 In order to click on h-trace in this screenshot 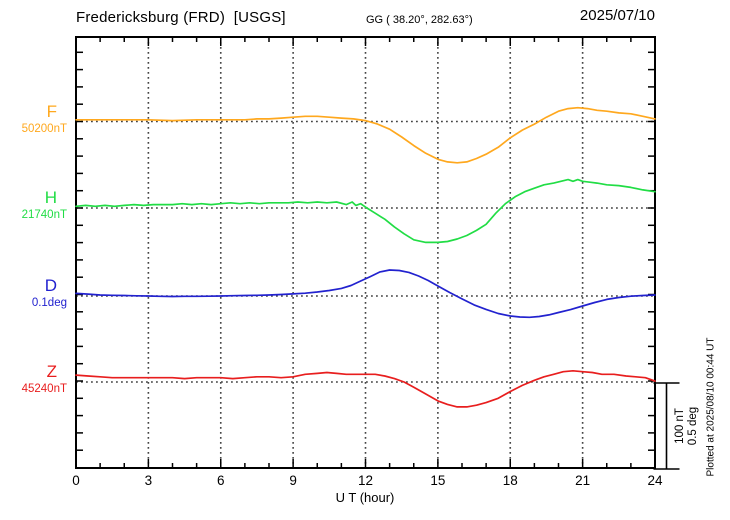, I will do `click(365, 211)`.